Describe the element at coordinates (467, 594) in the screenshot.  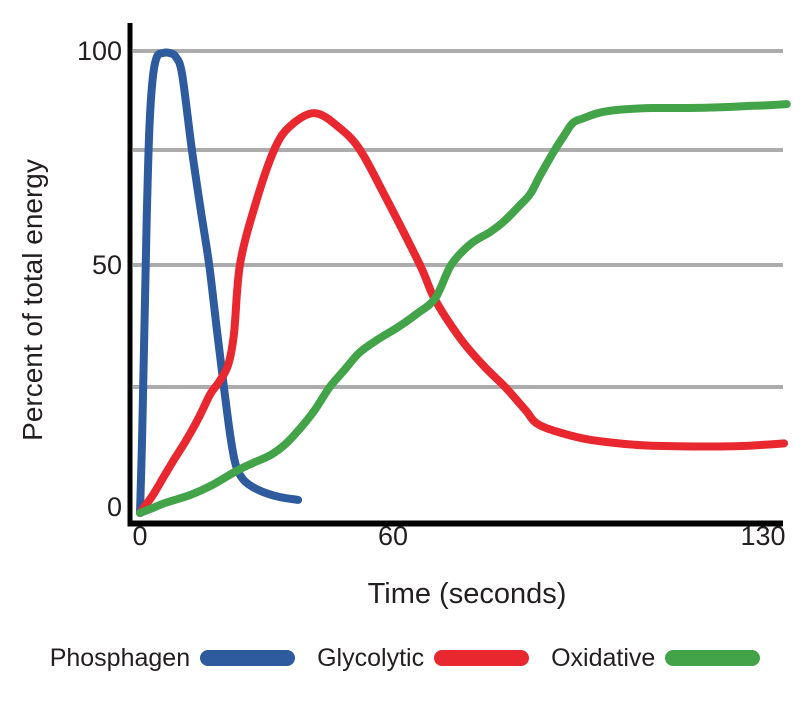
I see `x-axis-title: Time (seconds)` at that location.